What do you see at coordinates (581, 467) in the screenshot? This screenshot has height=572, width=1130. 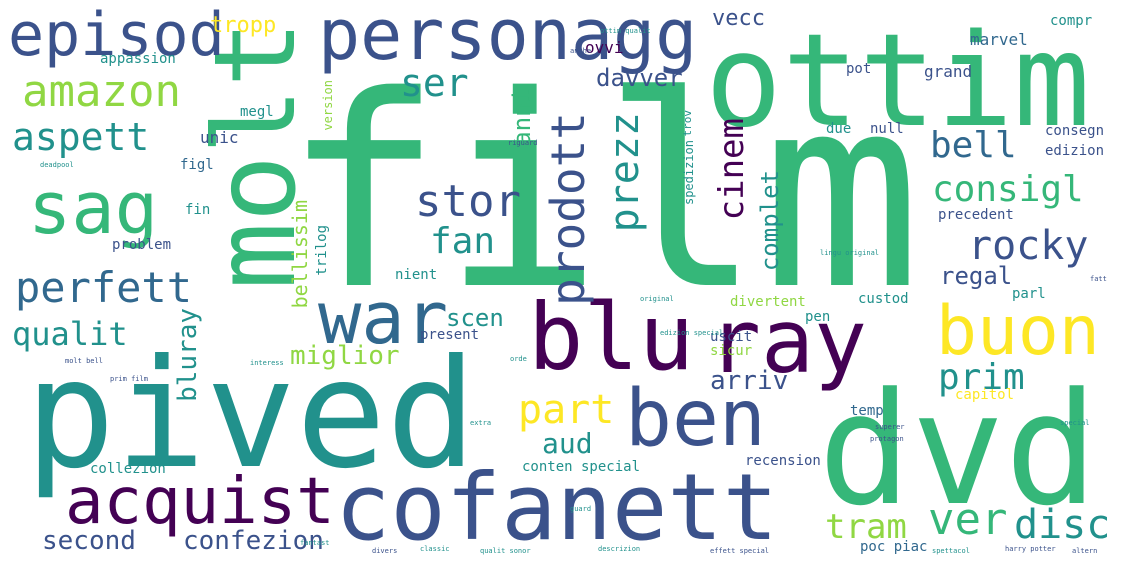 I see `word-conten-special: conten special` at bounding box center [581, 467].